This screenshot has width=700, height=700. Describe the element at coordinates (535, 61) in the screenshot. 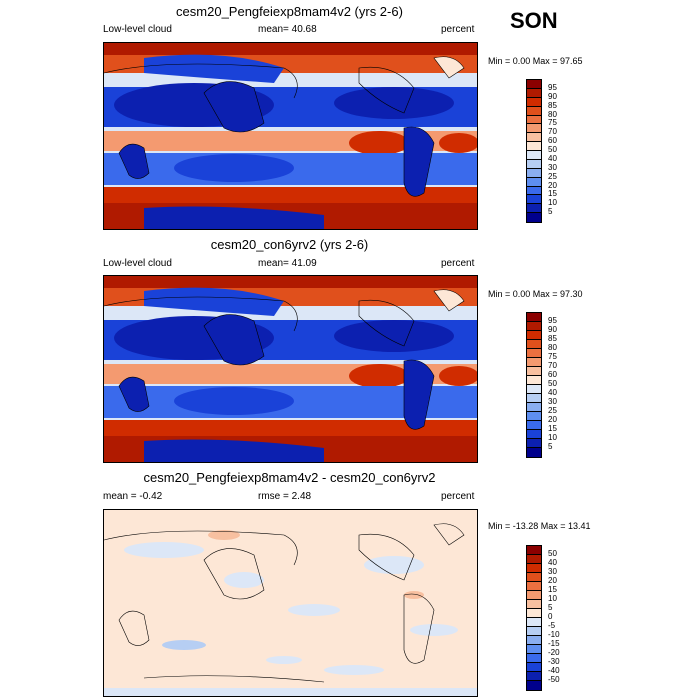

I see `panel-1-minmax: Min = 0.00 Max = 97.65` at that location.